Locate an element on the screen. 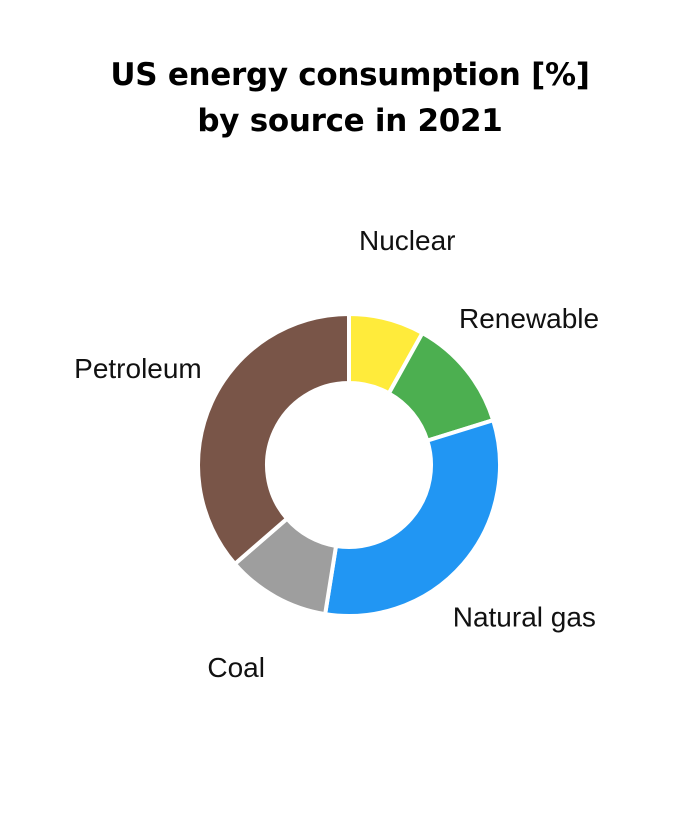 The height and width of the screenshot is (815, 700). slice-label-coal: Coal is located at coordinates (236, 667).